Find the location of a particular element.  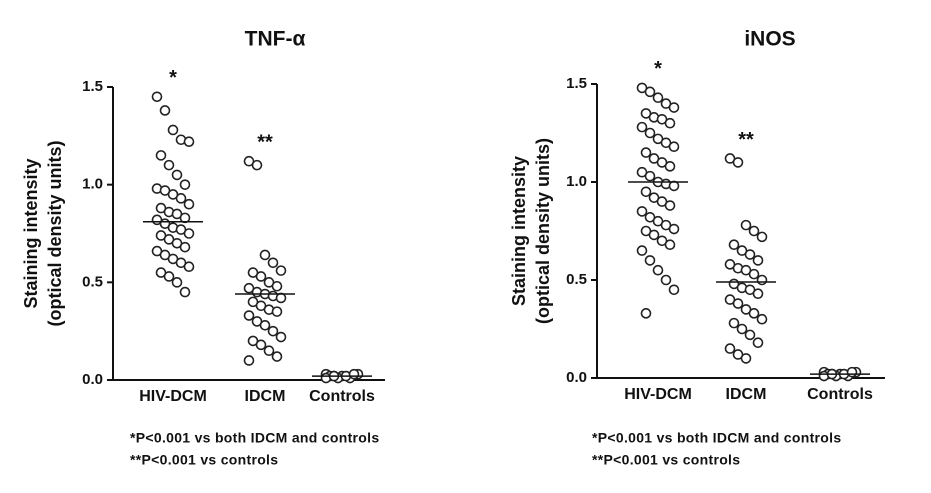

chart-title: iNOS is located at coordinates (769, 39).